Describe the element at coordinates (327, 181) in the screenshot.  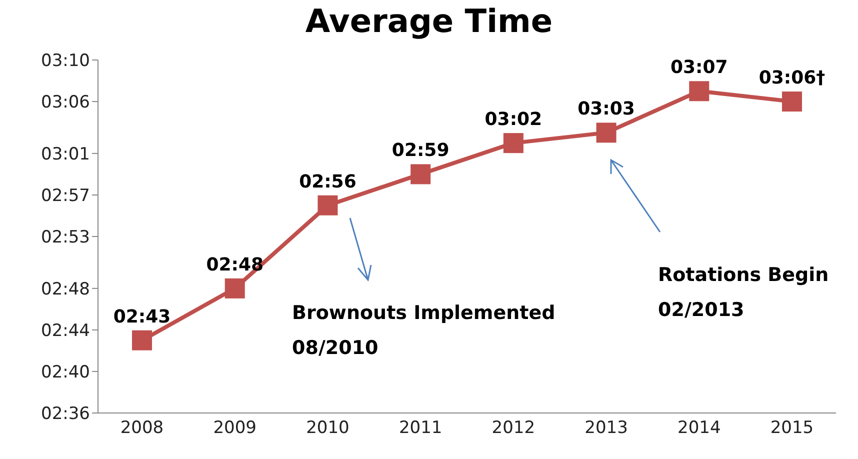
I see `data-label: 02:56` at that location.